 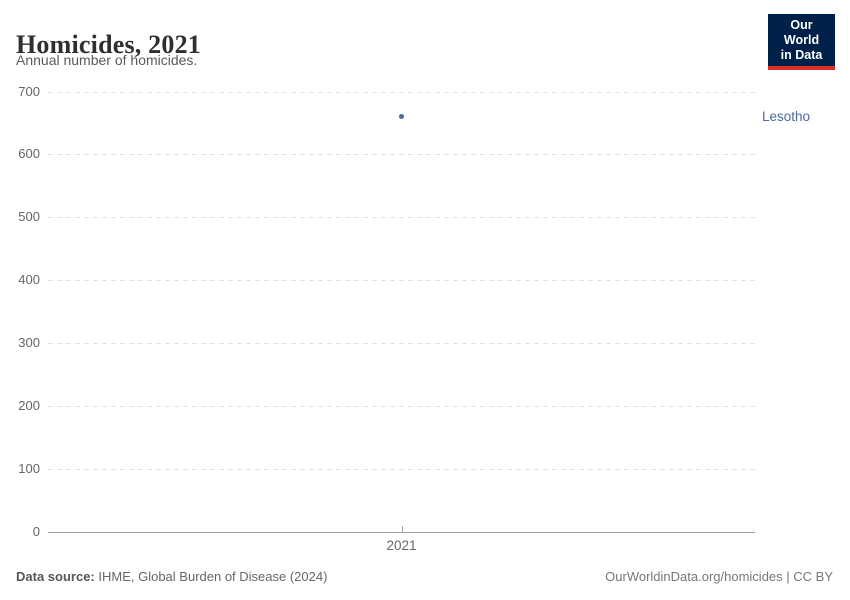 I want to click on owid-logo: Our World in Data, so click(x=801, y=42).